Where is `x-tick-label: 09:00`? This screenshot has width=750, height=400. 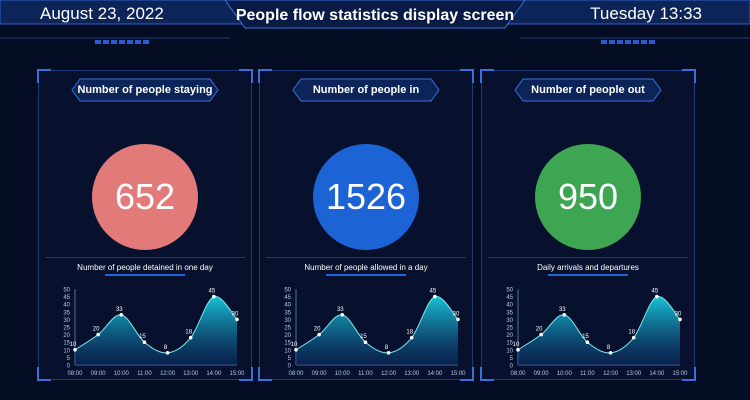
x-tick-label: 09:00 is located at coordinates (320, 374).